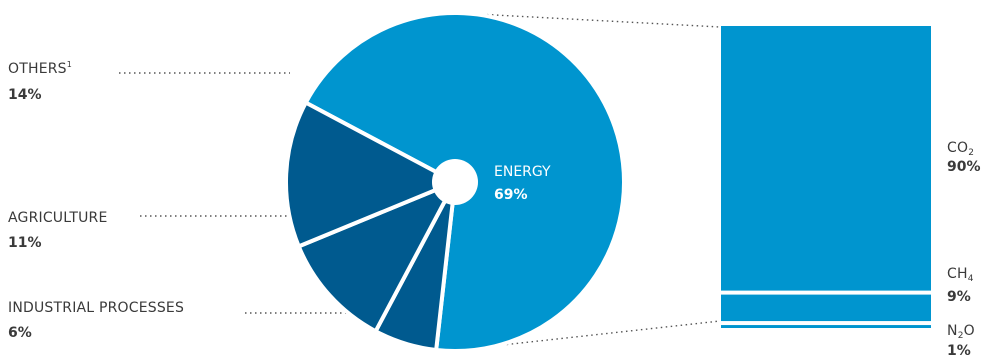 The height and width of the screenshot is (363, 989). I want to click on pie-label-others: OTHERS1, so click(40, 68).